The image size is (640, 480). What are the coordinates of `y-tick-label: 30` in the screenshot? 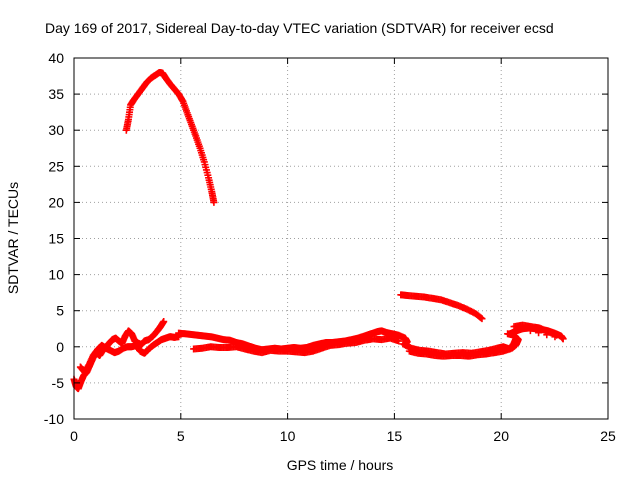 It's located at (56, 130).